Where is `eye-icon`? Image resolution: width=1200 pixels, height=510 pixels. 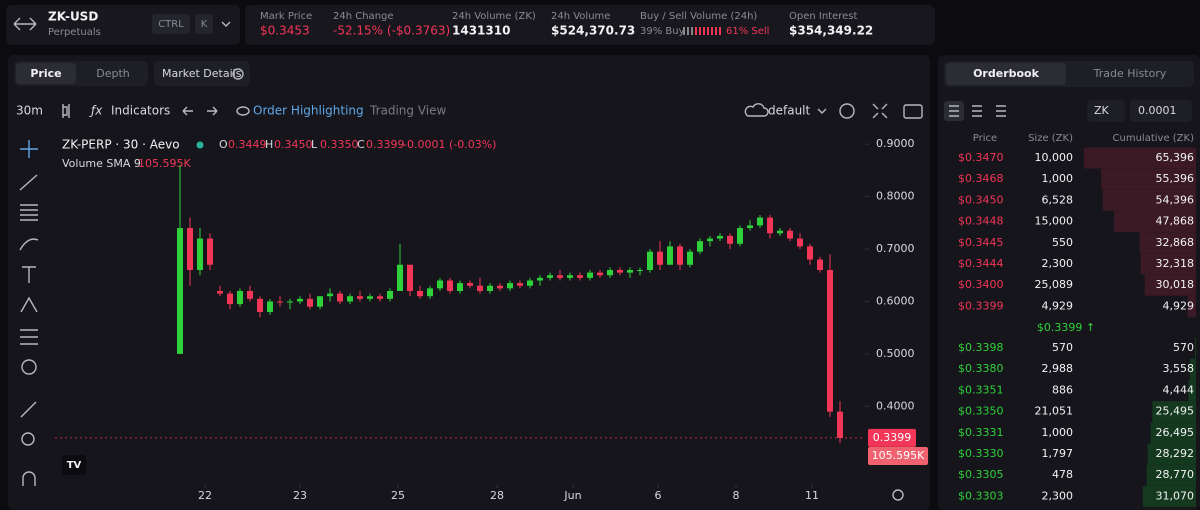 eye-icon is located at coordinates (243, 111).